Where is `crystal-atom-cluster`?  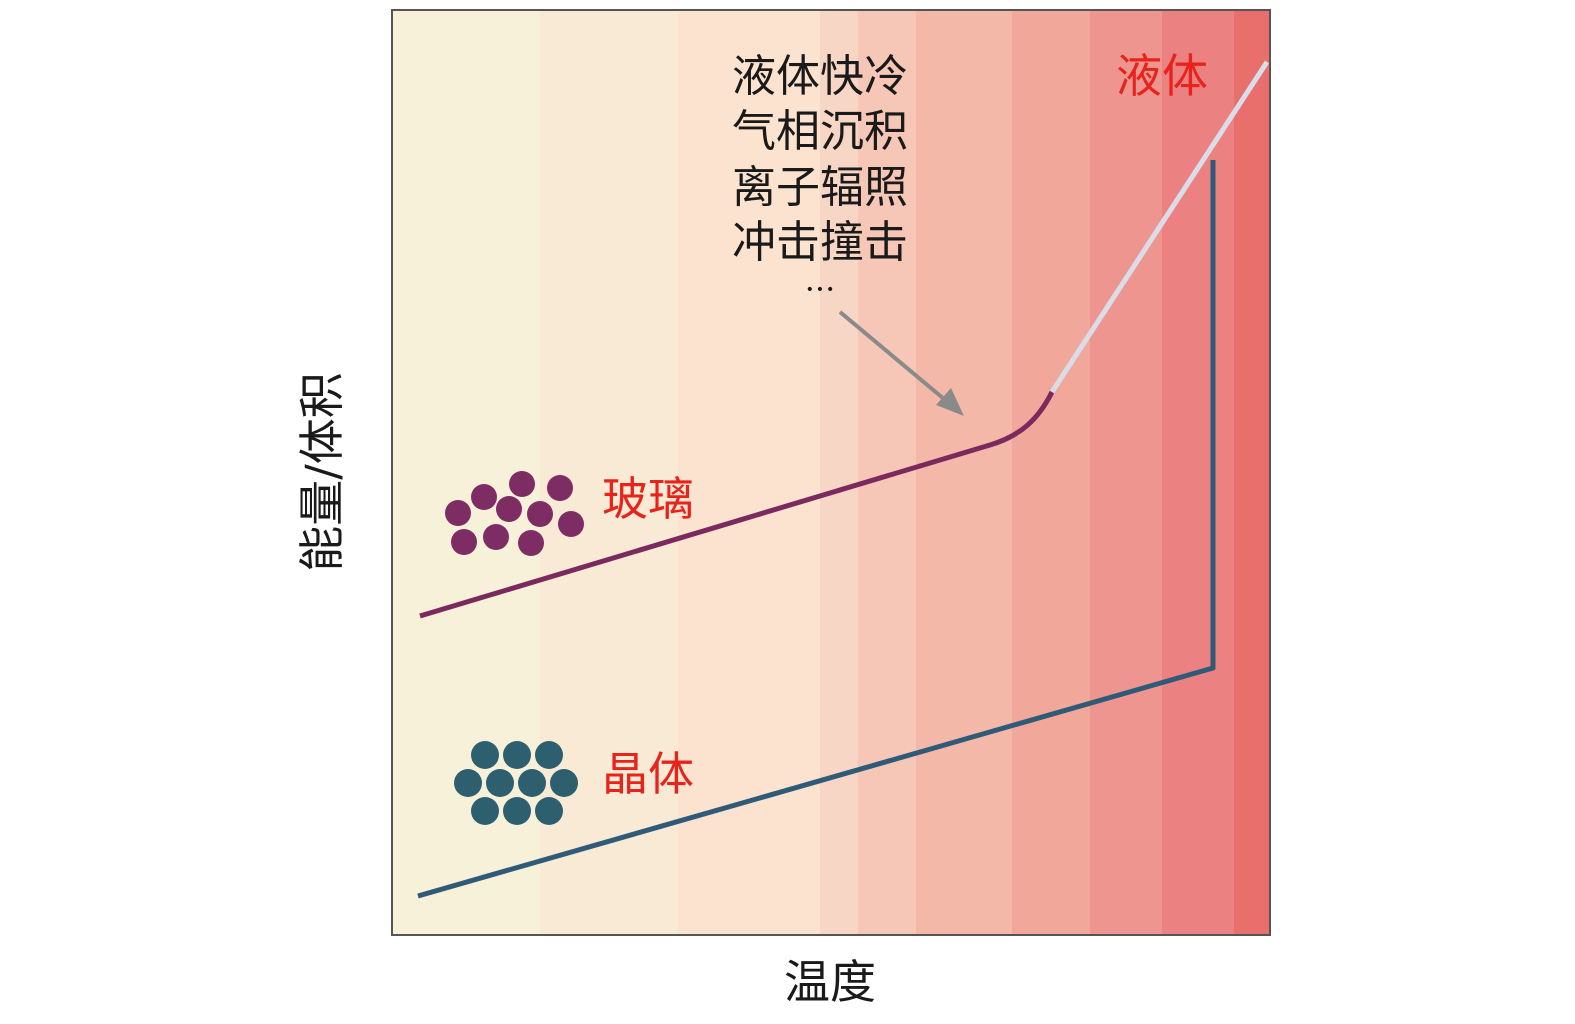 crystal-atom-cluster is located at coordinates (516, 783).